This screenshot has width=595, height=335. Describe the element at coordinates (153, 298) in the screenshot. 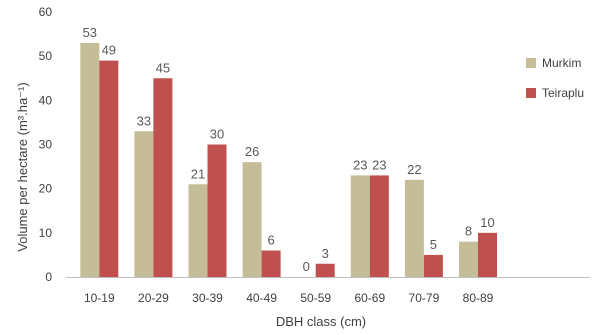

I see `x-tick-label: 20-29` at that location.